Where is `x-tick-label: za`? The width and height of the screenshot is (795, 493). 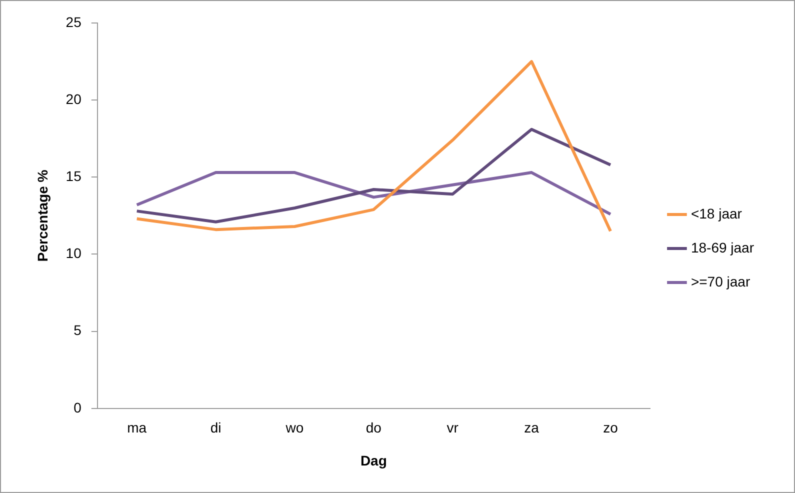 x-tick-label: za is located at coordinates (532, 428).